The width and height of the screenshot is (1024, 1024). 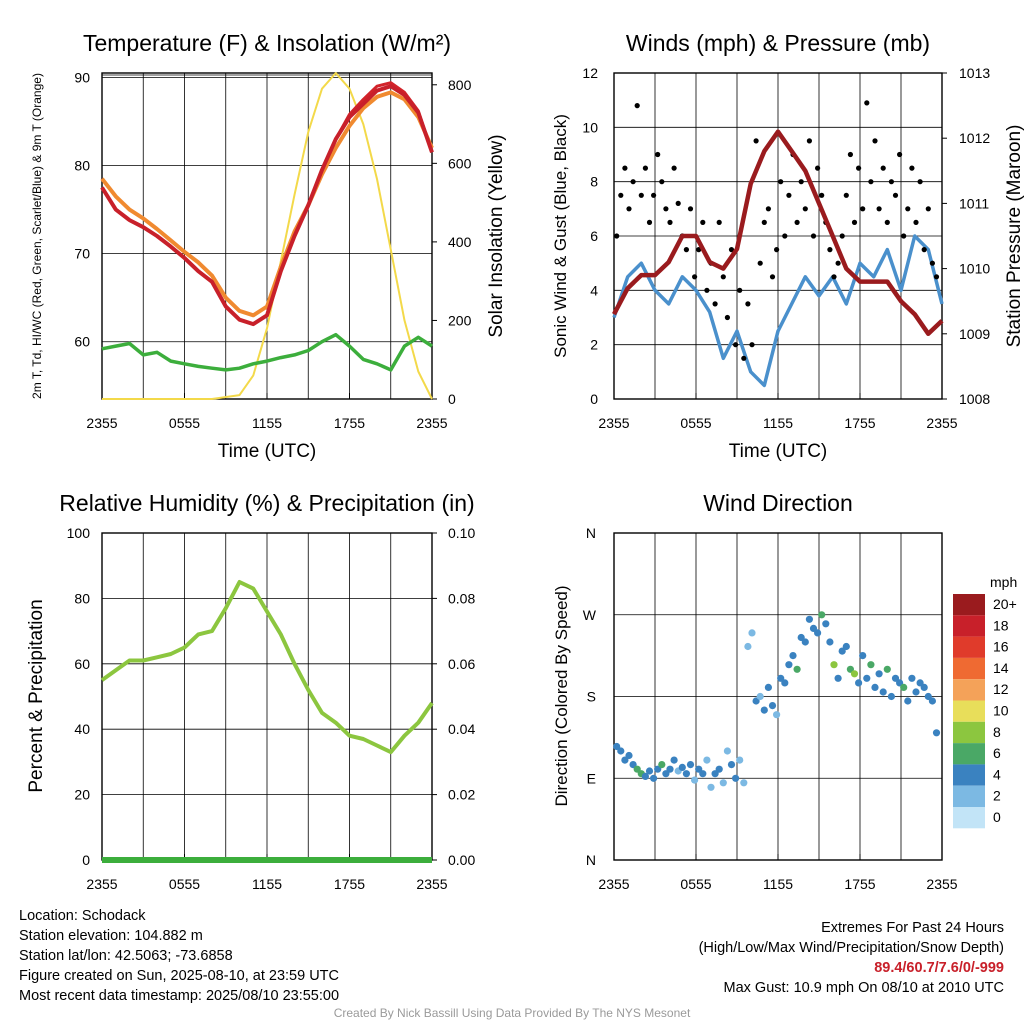 What do you see at coordinates (461, 860) in the screenshot?
I see `y2-tick-label: 0.00` at bounding box center [461, 860].